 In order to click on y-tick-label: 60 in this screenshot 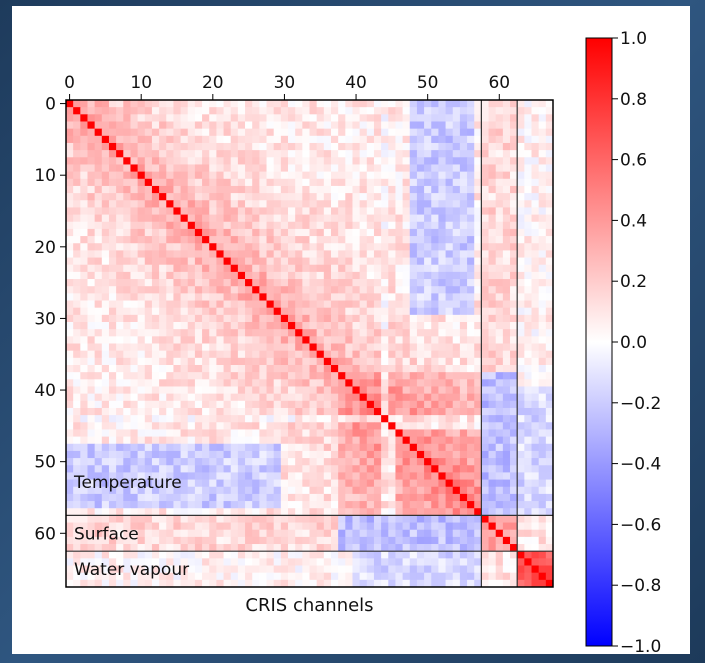, I will do `click(45, 534)`.